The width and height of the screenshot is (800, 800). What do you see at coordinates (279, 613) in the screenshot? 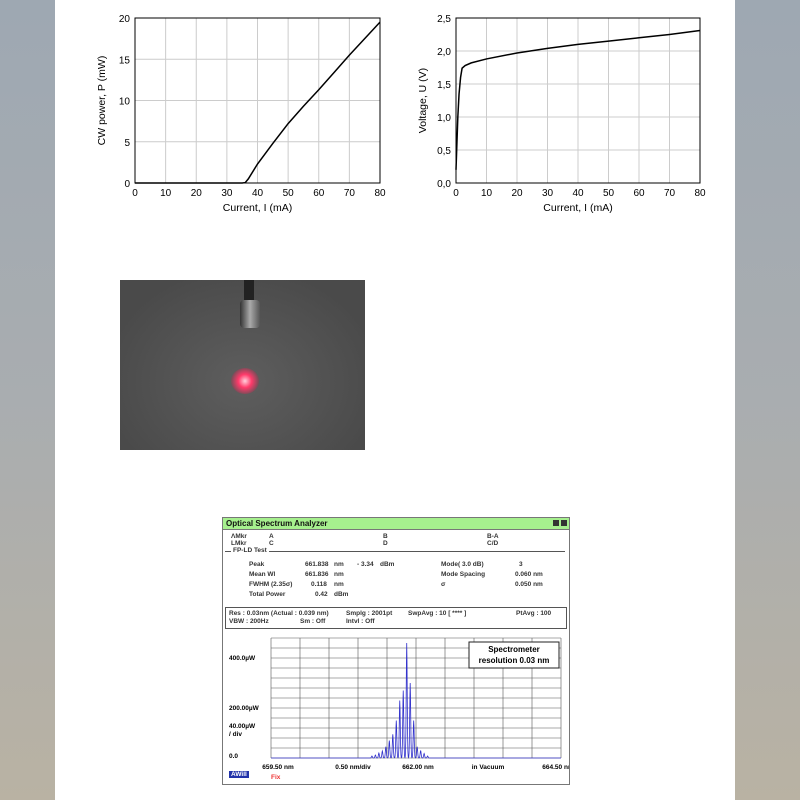
I see `res-setting: Res : 0.03nm (Actual : 0.039 nm)` at bounding box center [279, 613].